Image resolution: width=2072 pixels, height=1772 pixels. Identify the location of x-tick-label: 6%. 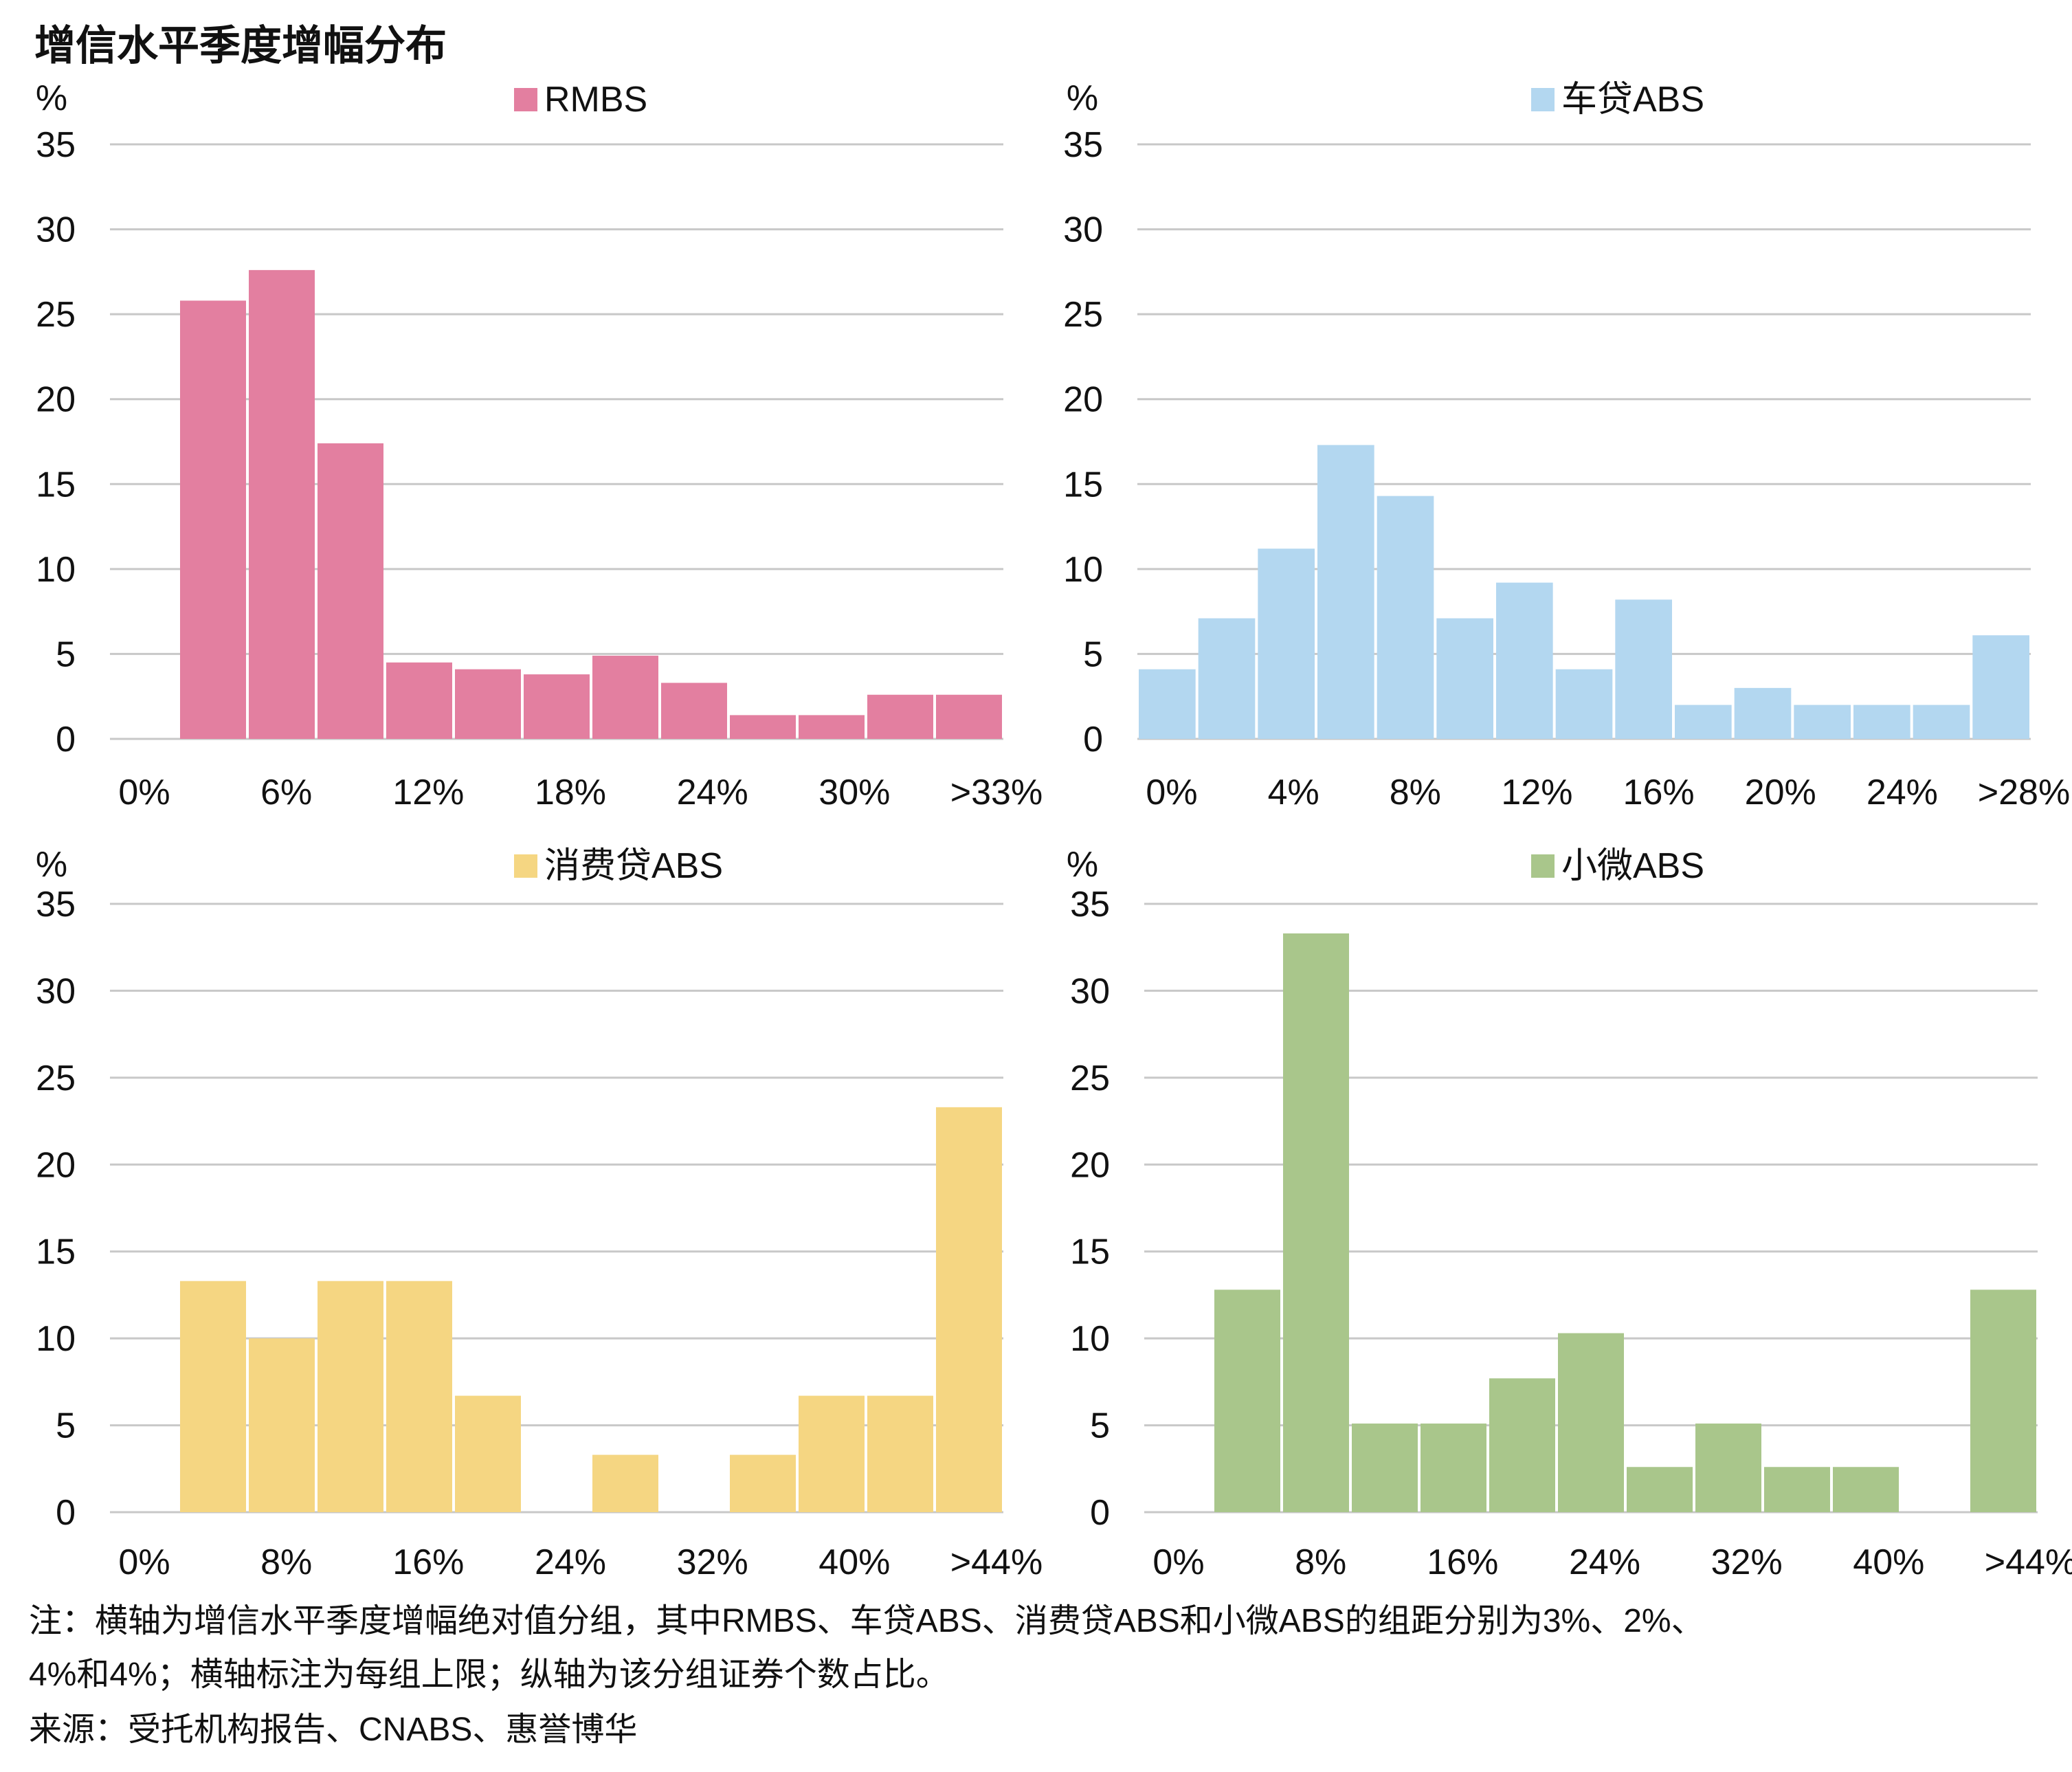
(286, 792).